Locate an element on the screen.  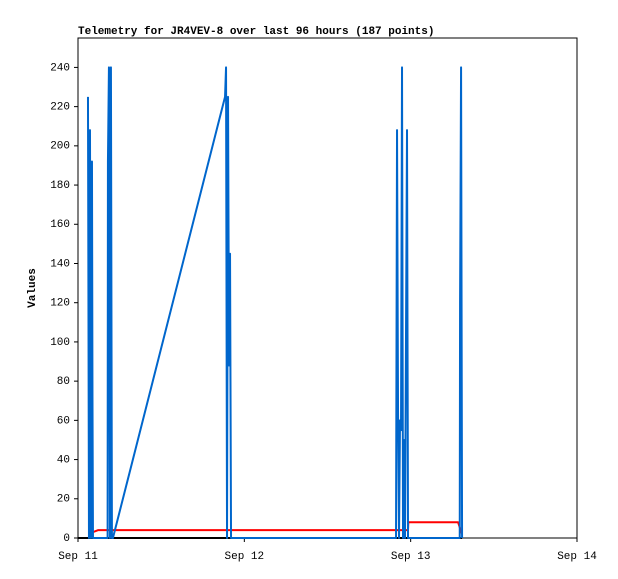
x-tick-label: Sep 14 is located at coordinates (577, 557).